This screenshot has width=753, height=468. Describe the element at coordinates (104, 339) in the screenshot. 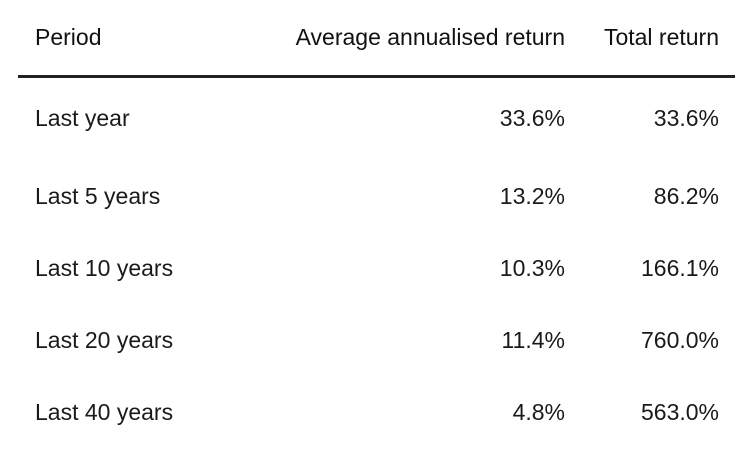

I see `cell-period: Last 20 years` at that location.